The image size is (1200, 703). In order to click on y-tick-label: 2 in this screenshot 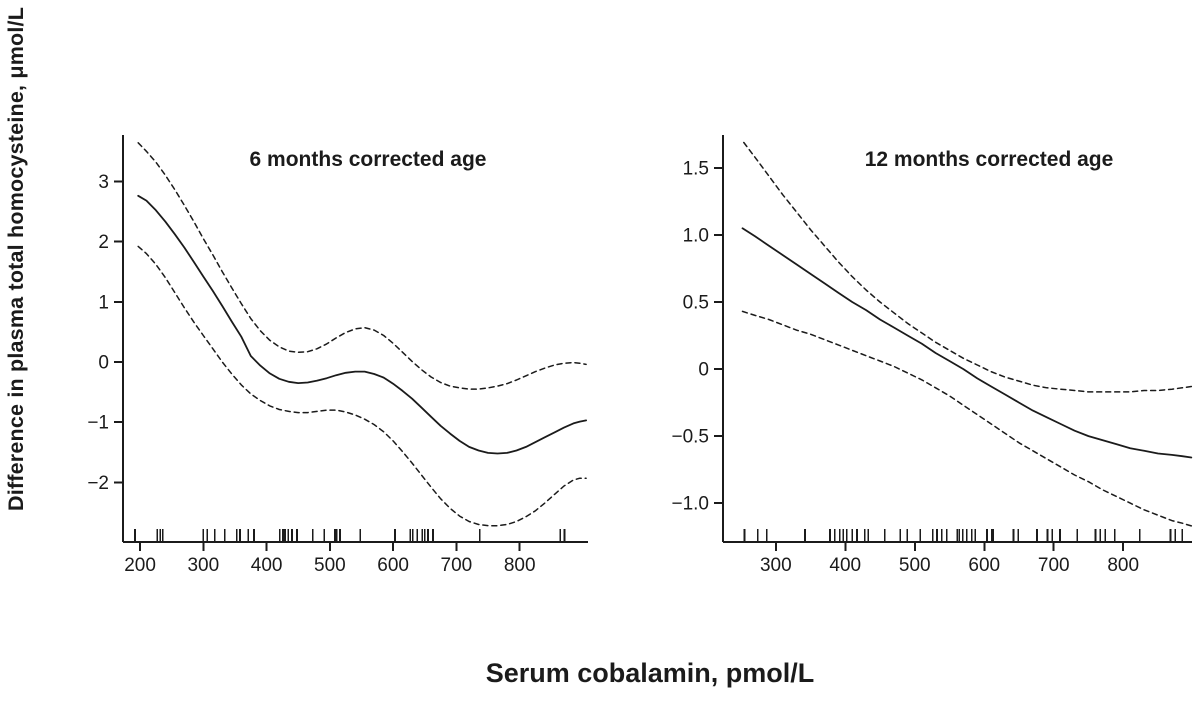, I will do `click(103, 242)`.